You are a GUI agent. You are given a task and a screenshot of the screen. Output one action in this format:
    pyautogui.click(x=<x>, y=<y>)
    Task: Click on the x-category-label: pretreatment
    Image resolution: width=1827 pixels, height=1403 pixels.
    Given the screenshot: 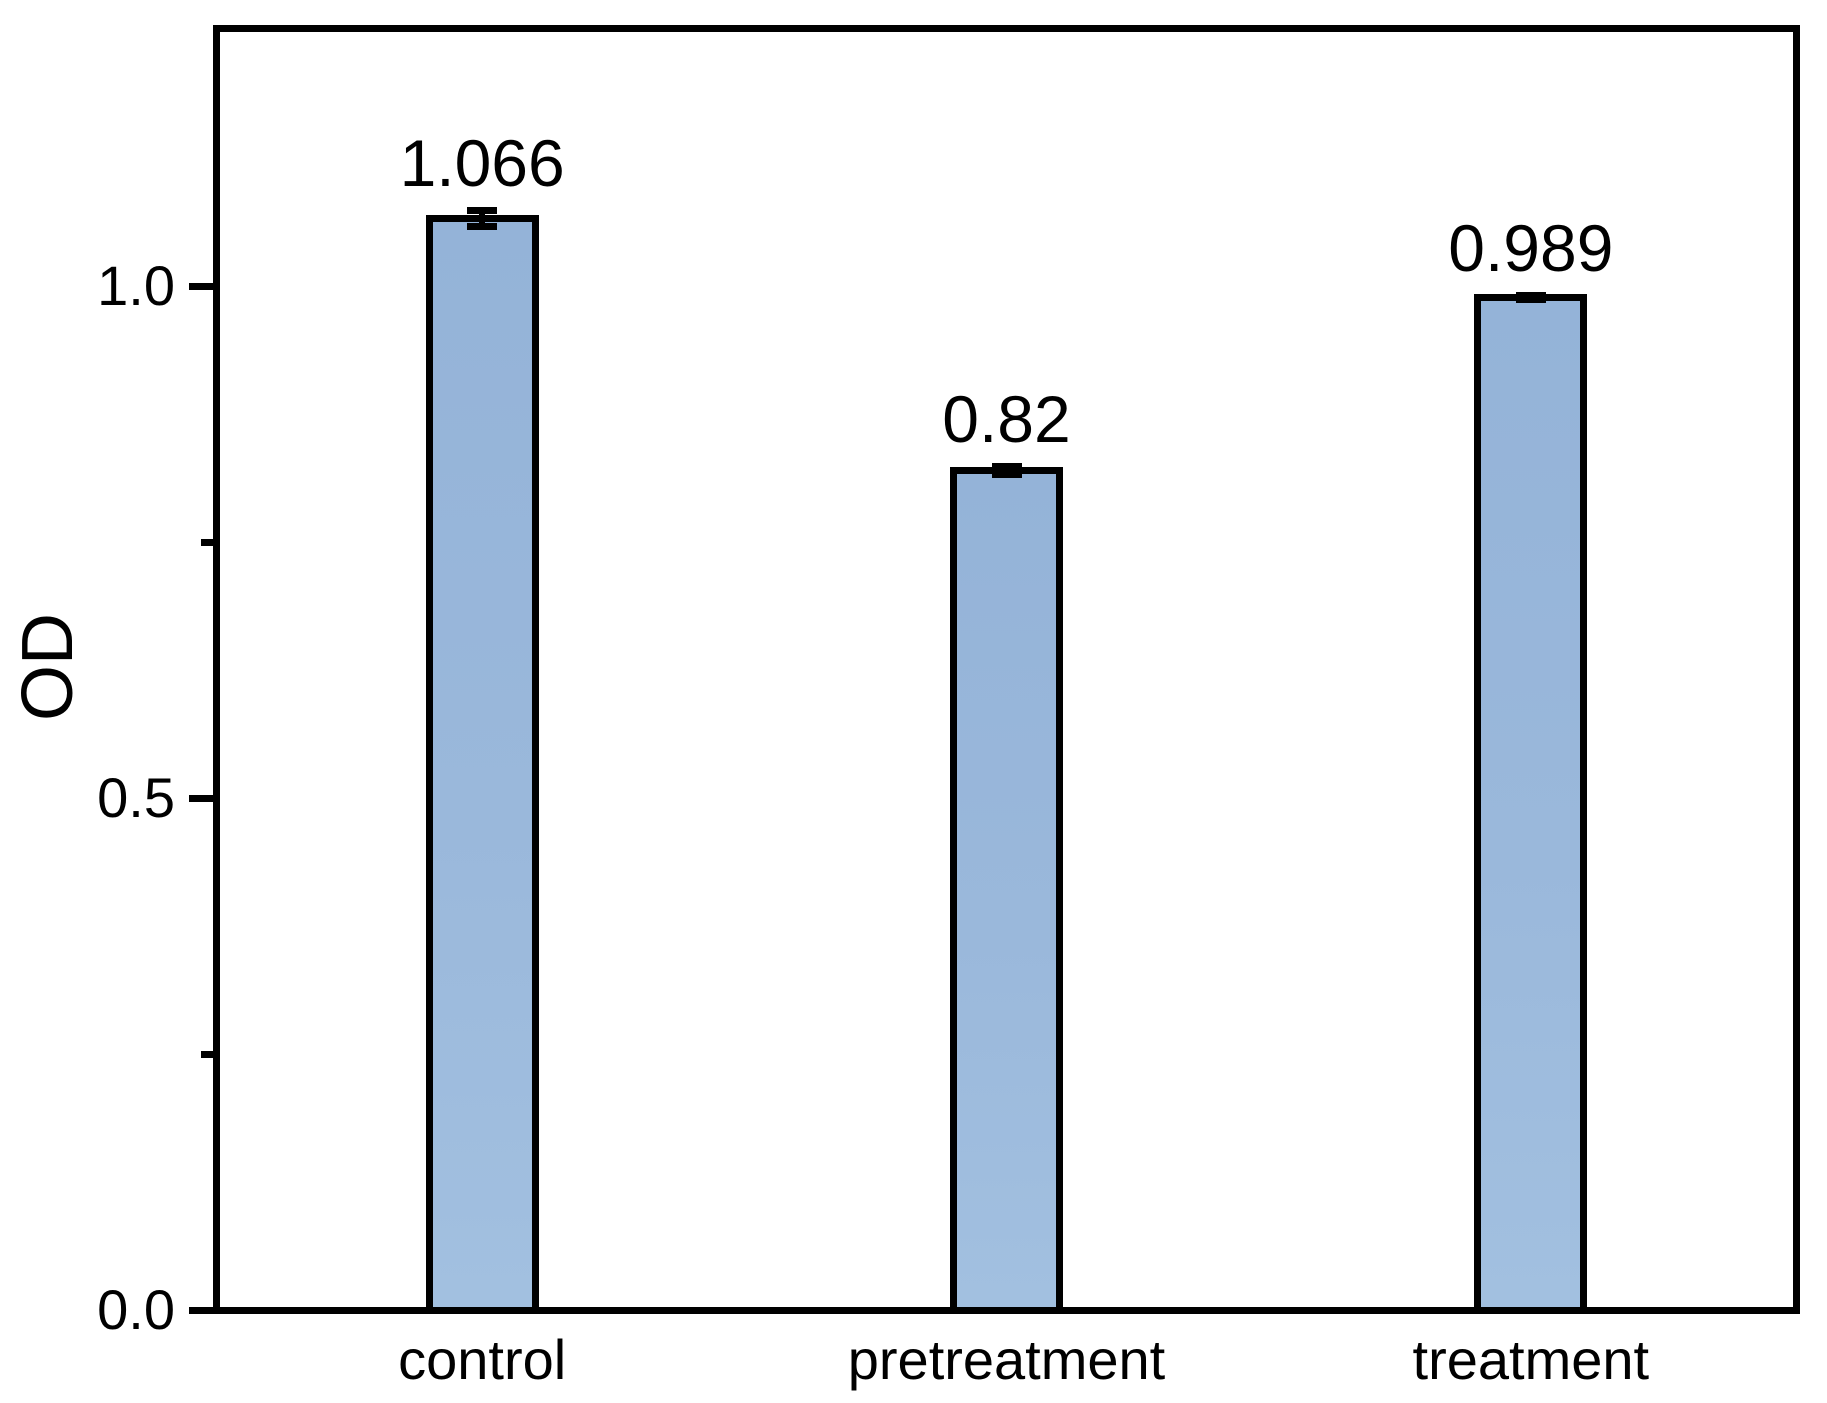 What is the action you would take?
    pyautogui.click(x=1006, y=1359)
    